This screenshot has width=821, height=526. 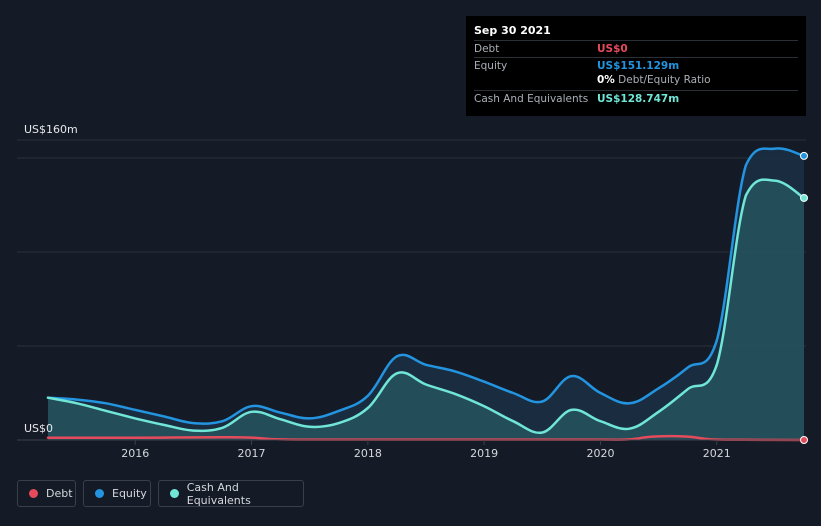 What do you see at coordinates (491, 66) in the screenshot?
I see `tooltip-equity-label: Equity` at bounding box center [491, 66].